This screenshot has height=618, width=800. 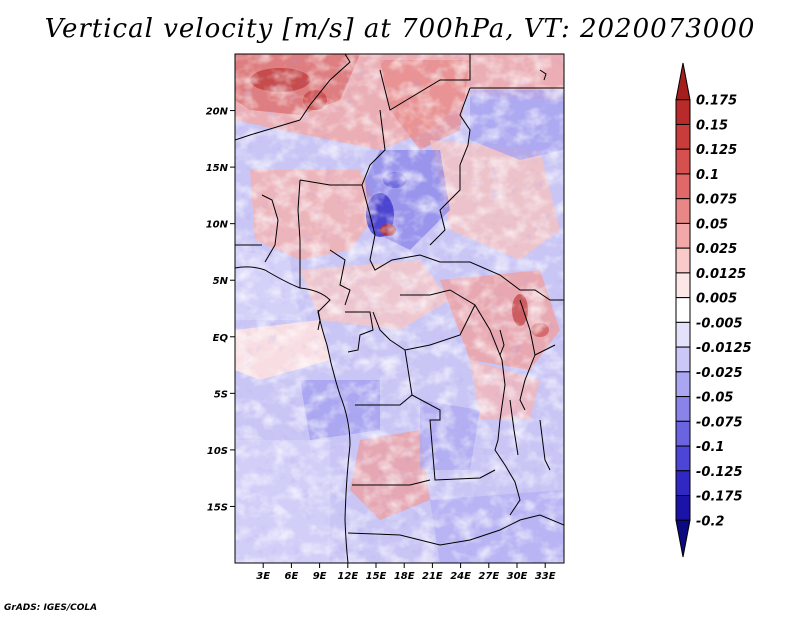 I want to click on lon-tick-label: 18E, so click(x=404, y=576).